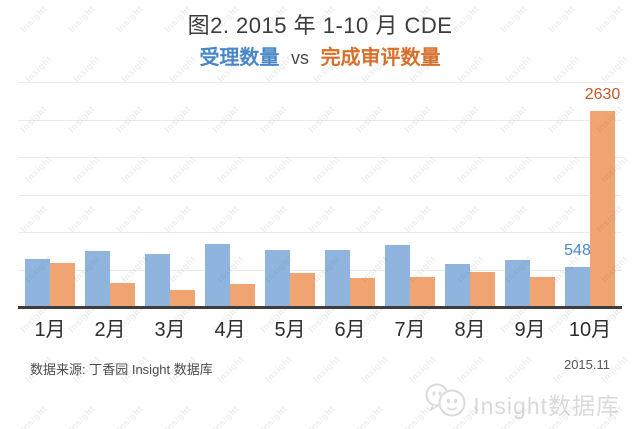  I want to click on chart-subtitle: 受理数量 vs 完成审评数量, so click(320, 55).